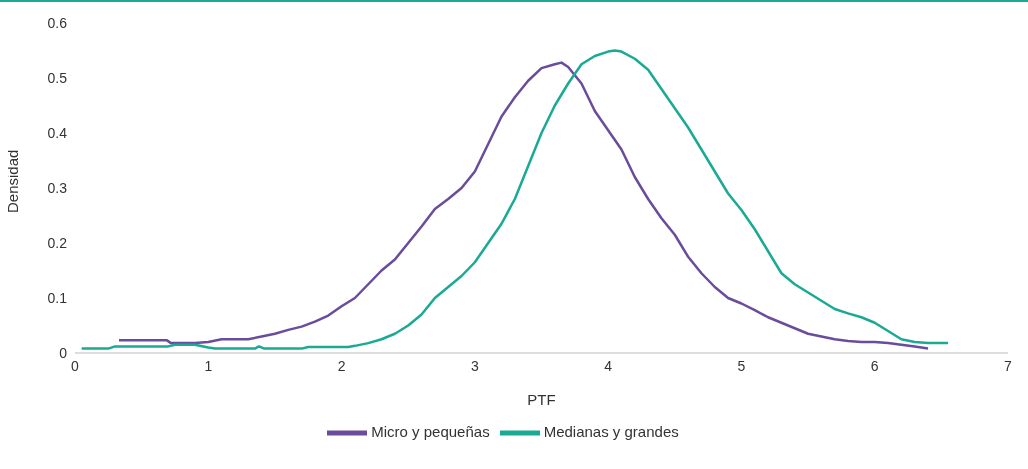  Describe the element at coordinates (474, 365) in the screenshot. I see `x-tick-label: 3` at that location.